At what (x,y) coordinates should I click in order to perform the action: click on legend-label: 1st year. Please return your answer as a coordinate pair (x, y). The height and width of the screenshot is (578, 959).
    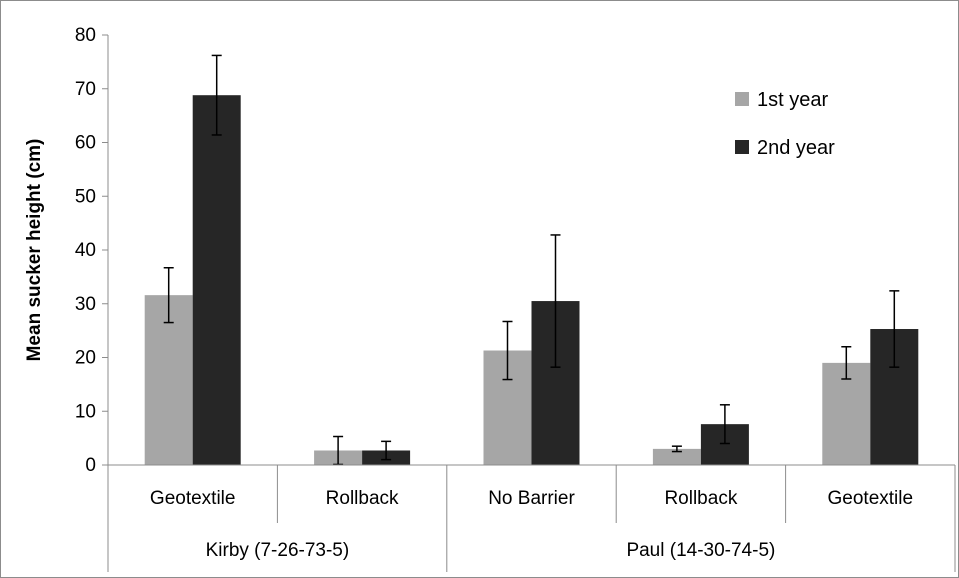
    Looking at the image, I should click on (792, 100).